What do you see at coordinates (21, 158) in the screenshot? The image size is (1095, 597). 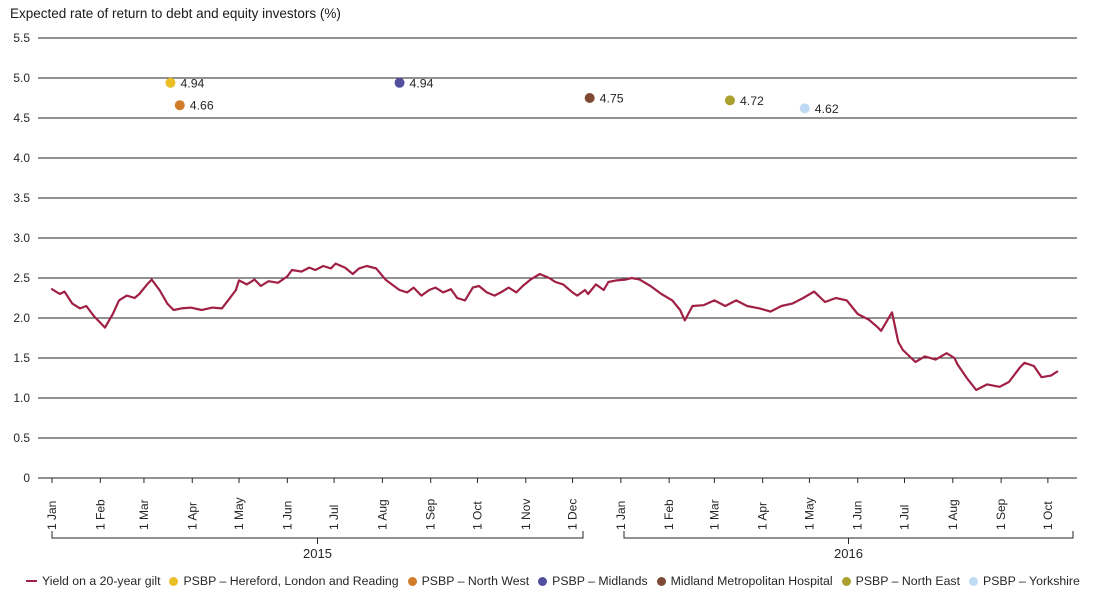 I see `y-tick-label: 4.0` at bounding box center [21, 158].